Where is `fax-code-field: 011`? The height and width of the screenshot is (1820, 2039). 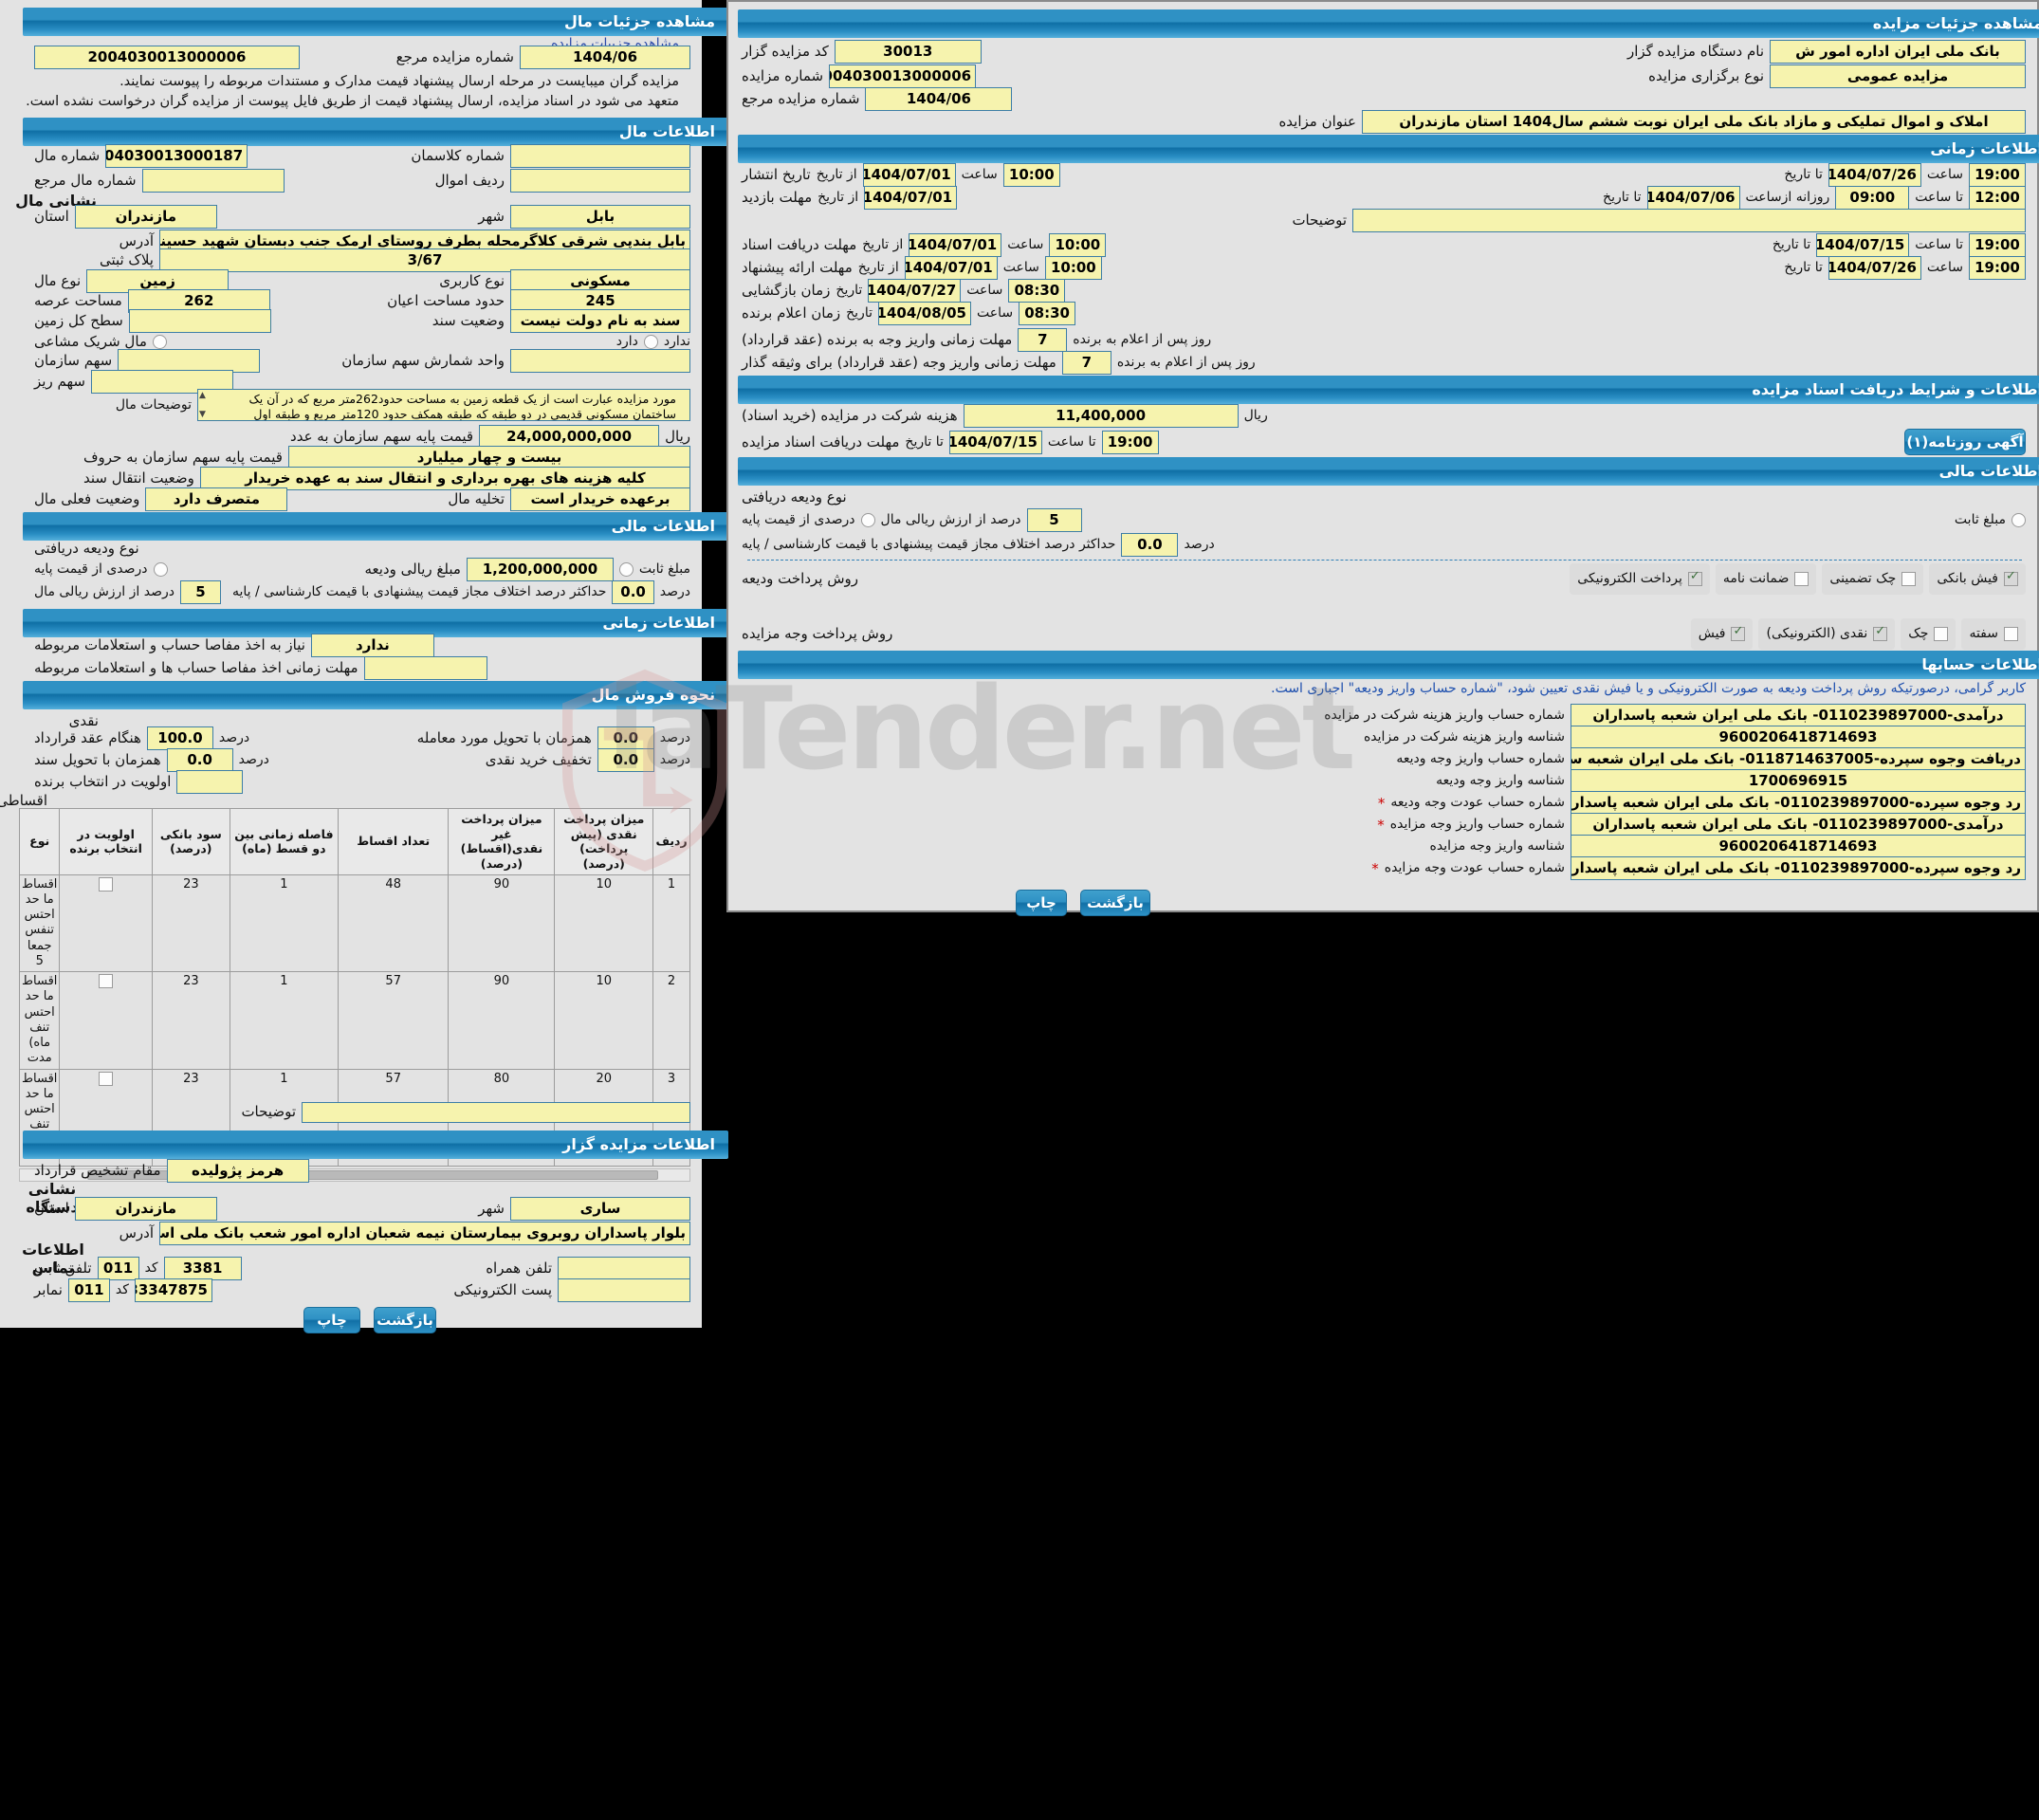
fax-code-field: 011 is located at coordinates (89, 1290).